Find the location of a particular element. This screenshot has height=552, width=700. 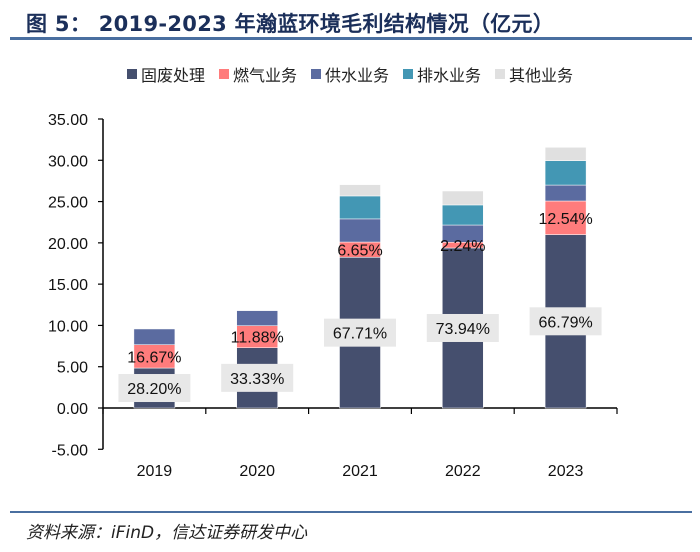

y-tick-label: 10.00 is located at coordinates (68, 326).